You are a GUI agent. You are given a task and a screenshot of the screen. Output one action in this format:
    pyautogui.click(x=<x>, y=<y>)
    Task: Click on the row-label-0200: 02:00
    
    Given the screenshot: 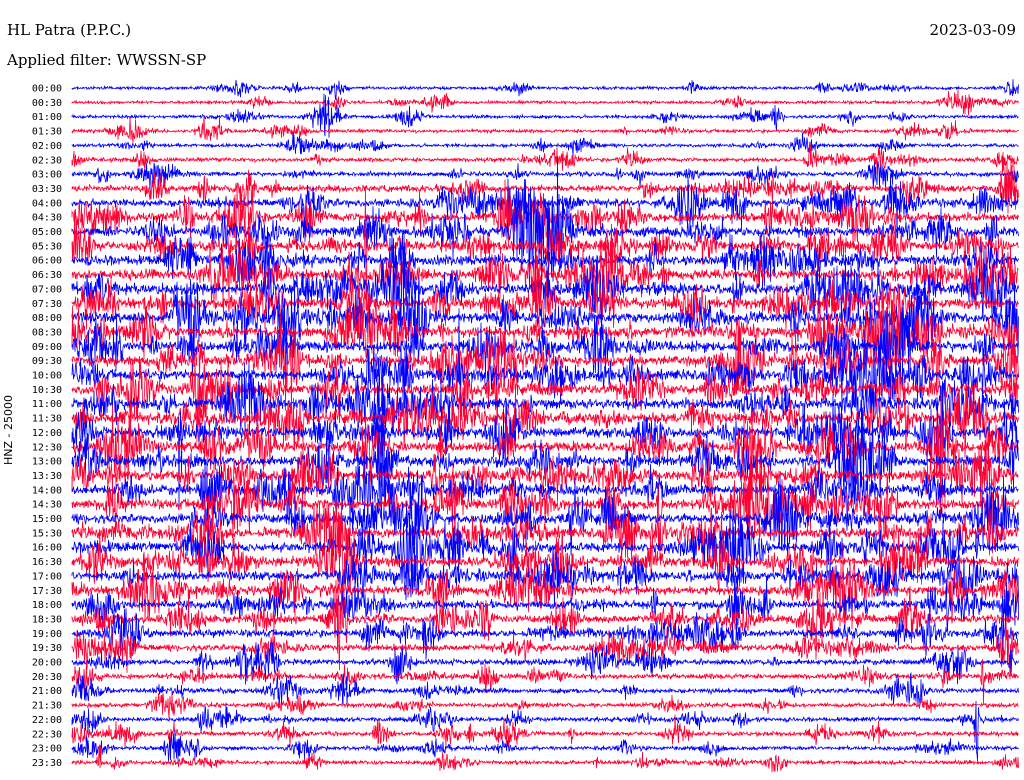 What is the action you would take?
    pyautogui.click(x=47, y=146)
    